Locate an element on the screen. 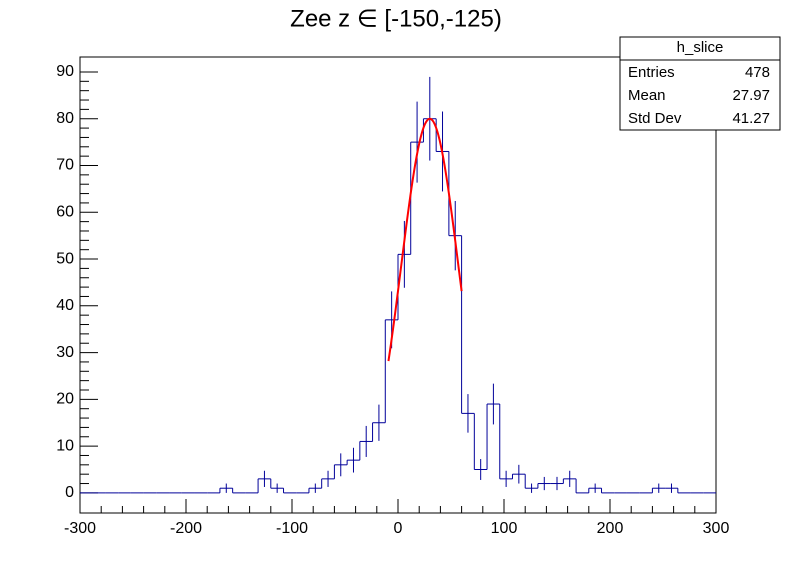  x-tick-label: 200 is located at coordinates (610, 528).